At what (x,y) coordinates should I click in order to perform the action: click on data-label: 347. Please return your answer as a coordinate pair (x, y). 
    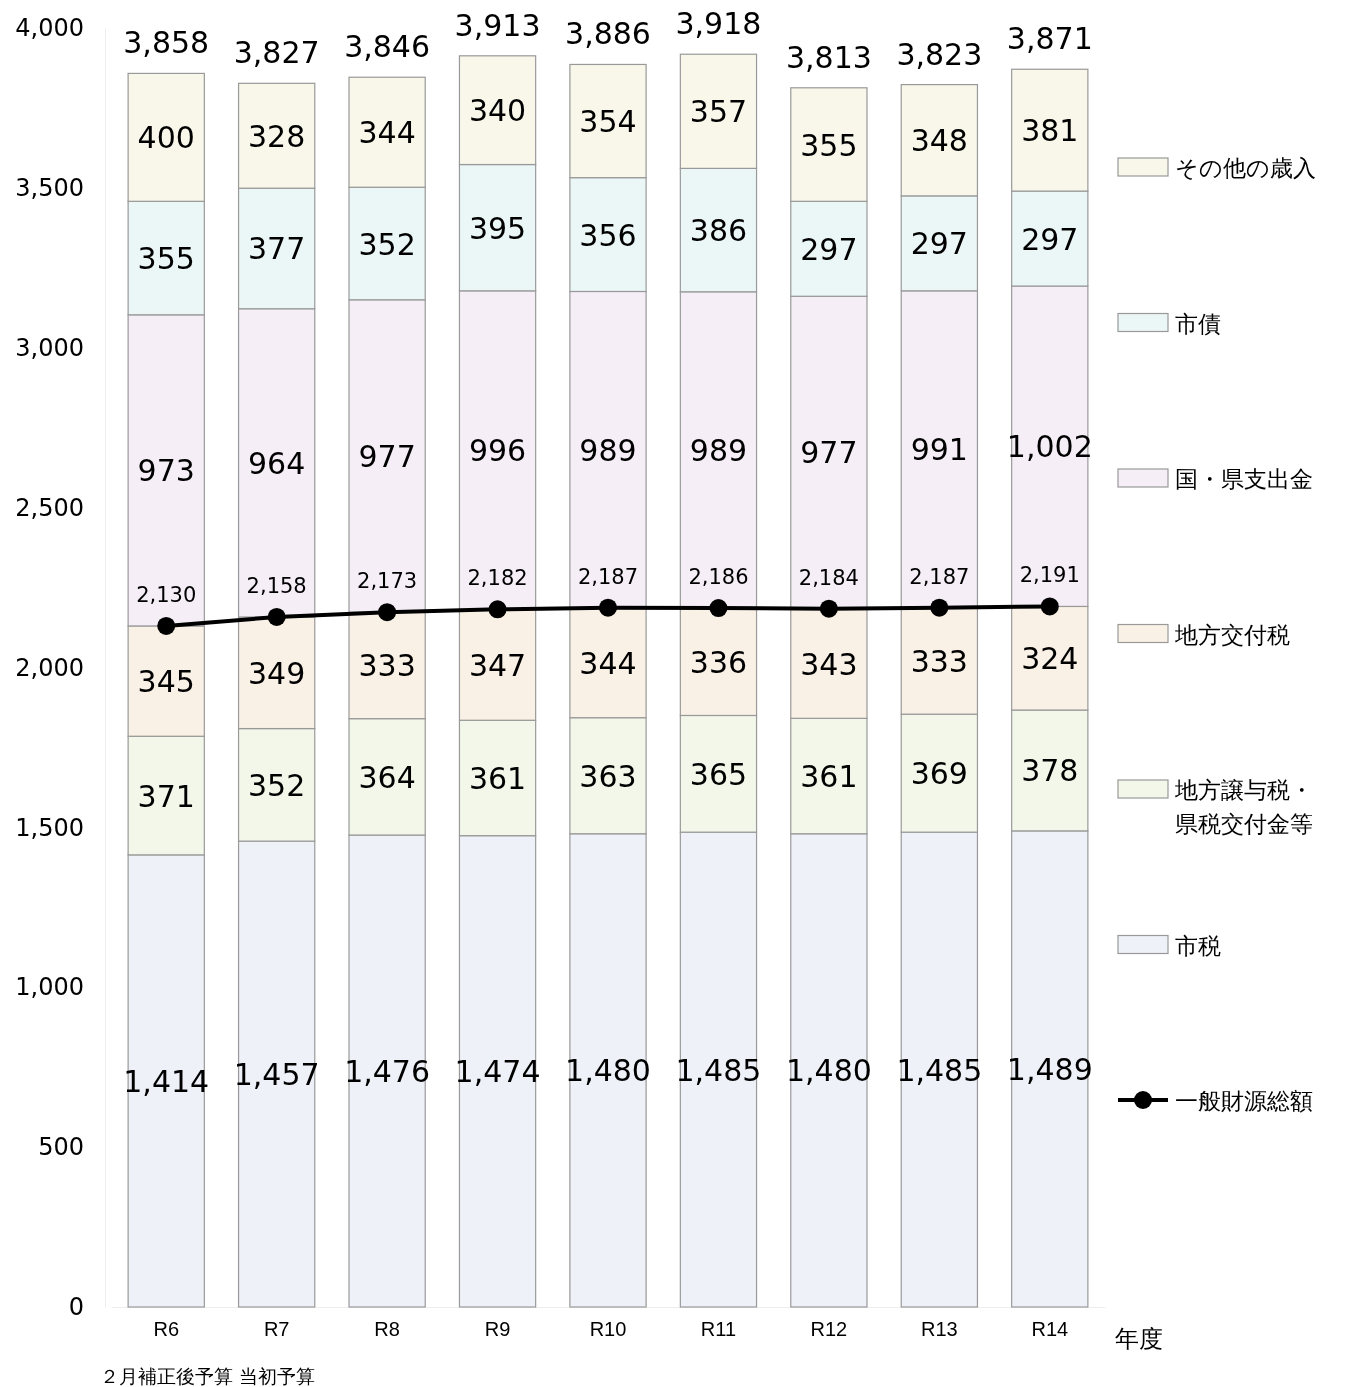
    Looking at the image, I should click on (497, 665).